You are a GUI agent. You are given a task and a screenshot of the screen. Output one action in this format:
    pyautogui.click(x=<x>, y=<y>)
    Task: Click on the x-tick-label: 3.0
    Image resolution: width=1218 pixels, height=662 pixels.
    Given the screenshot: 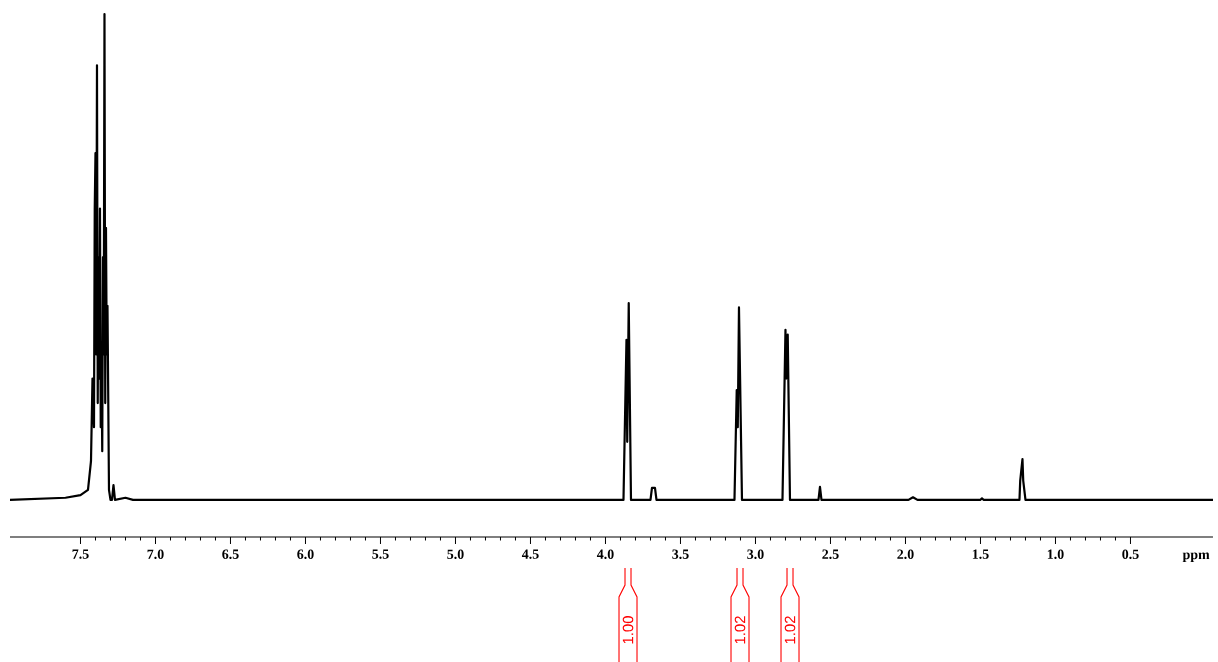 What is the action you would take?
    pyautogui.click(x=755, y=554)
    